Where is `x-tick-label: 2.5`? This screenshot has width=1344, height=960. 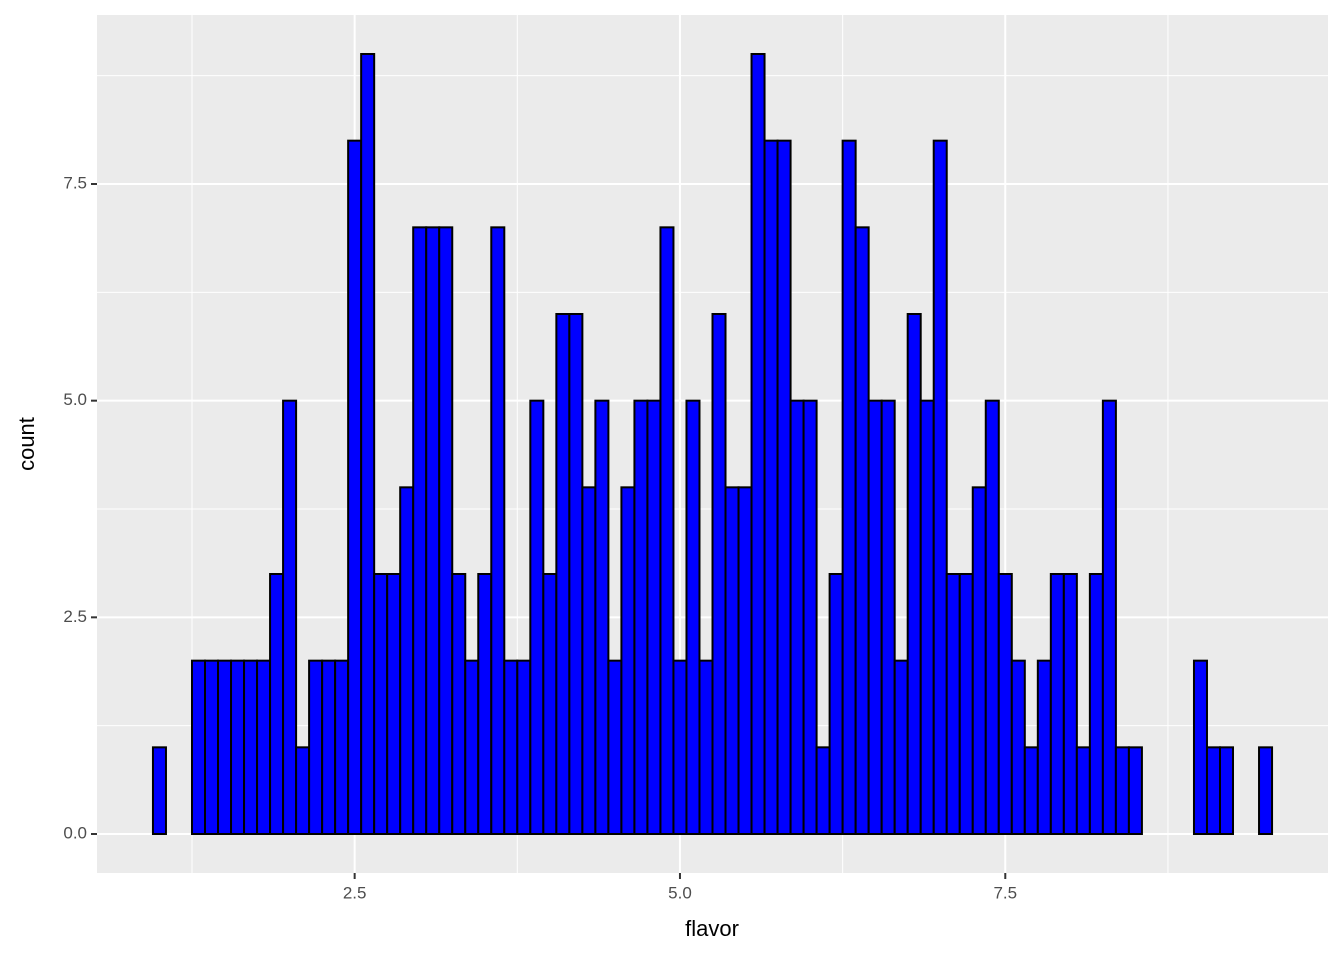 x-tick-label: 2.5 is located at coordinates (355, 892).